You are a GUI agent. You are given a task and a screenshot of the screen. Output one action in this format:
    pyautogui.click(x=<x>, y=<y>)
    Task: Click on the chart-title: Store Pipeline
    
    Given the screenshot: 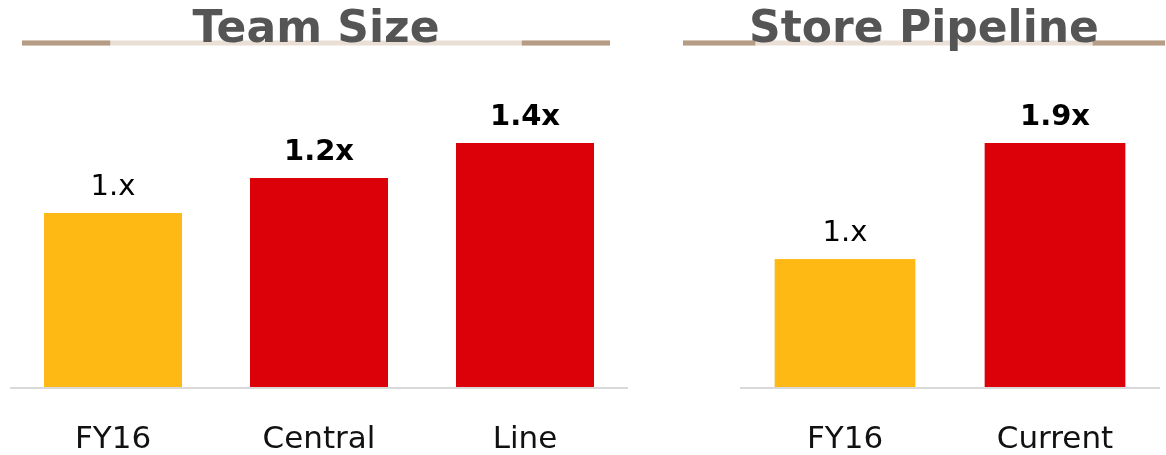 What is the action you would take?
    pyautogui.click(x=924, y=26)
    